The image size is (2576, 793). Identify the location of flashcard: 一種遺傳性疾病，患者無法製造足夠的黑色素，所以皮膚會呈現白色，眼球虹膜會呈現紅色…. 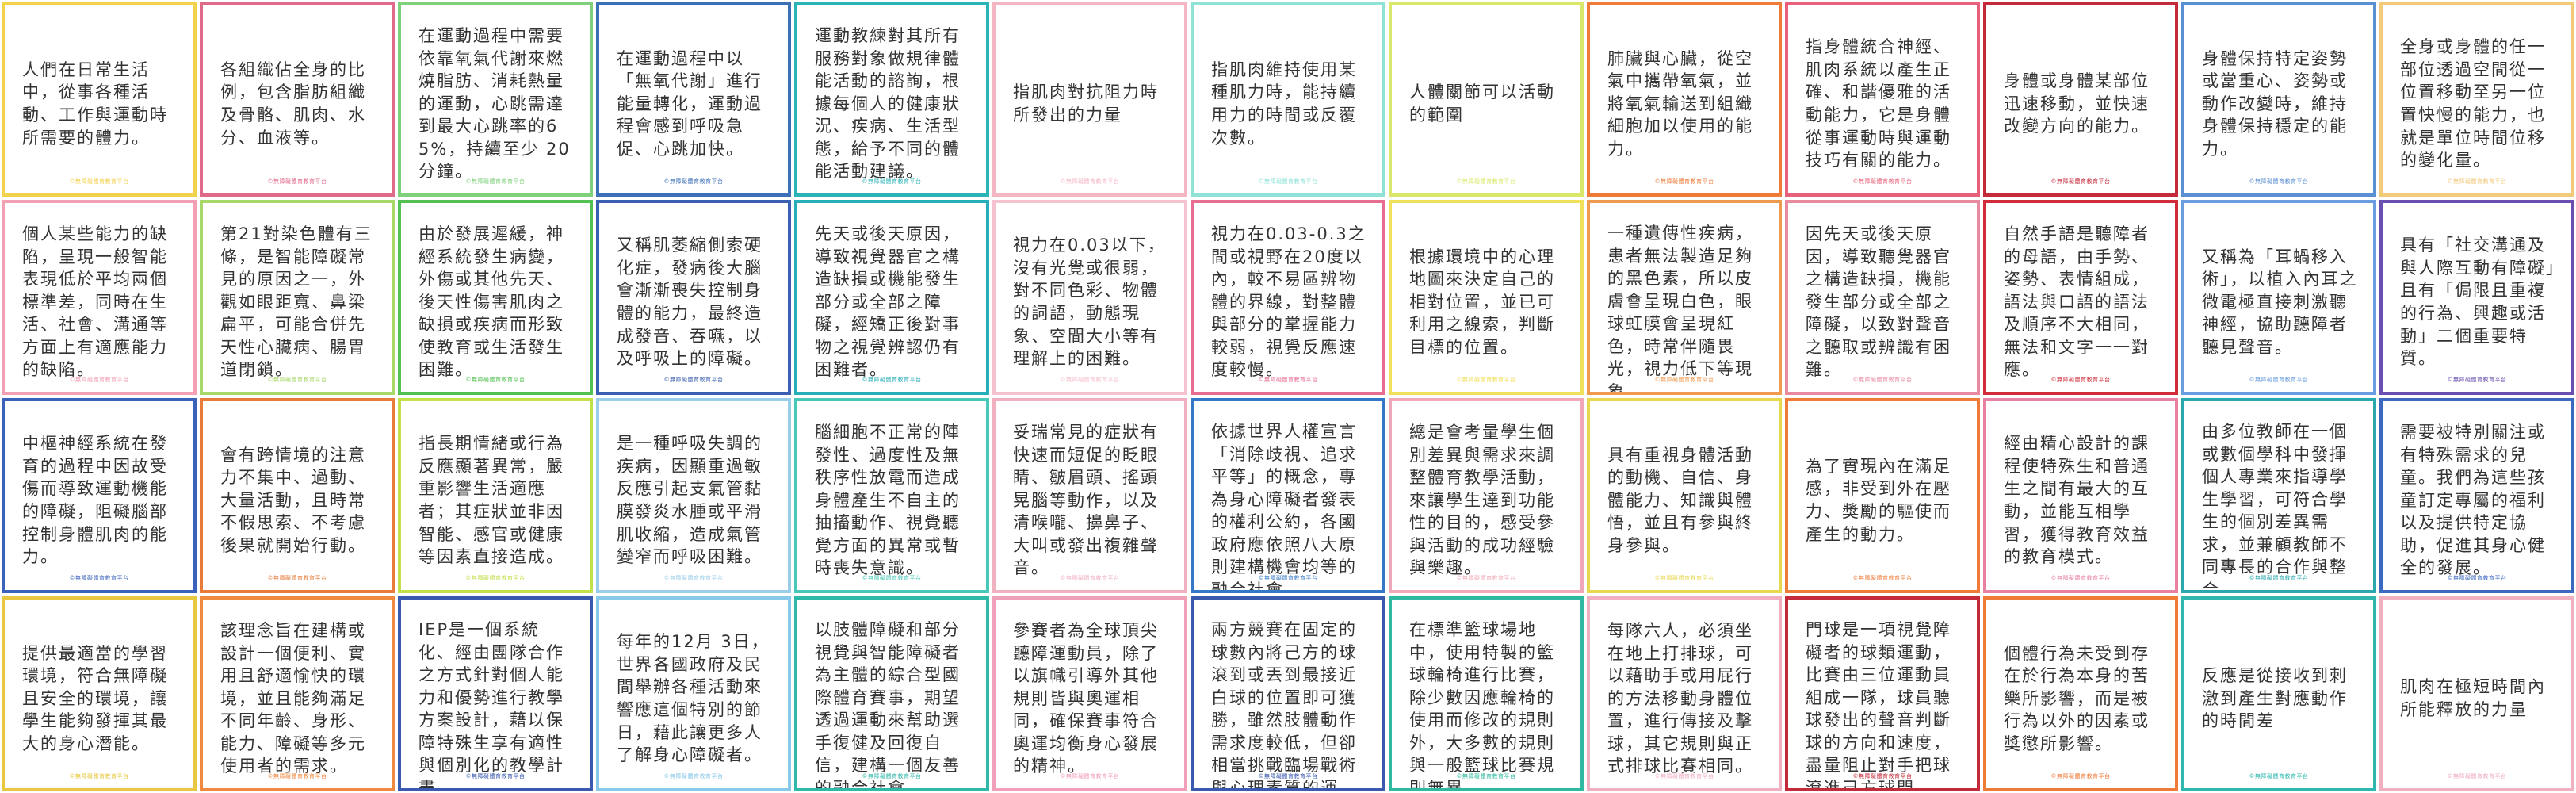
(1684, 298).